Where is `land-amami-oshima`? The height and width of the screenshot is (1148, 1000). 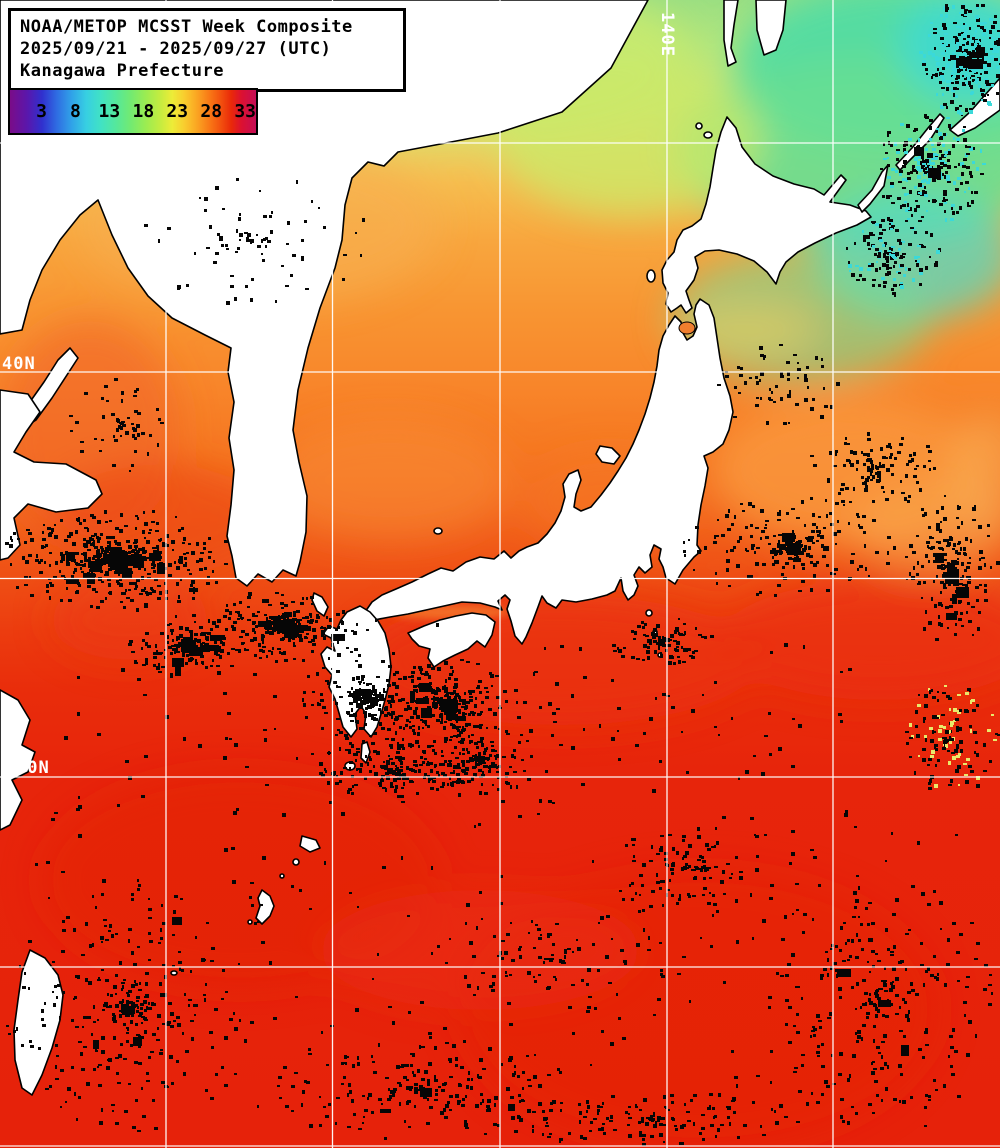 land-amami-oshima is located at coordinates (310, 844).